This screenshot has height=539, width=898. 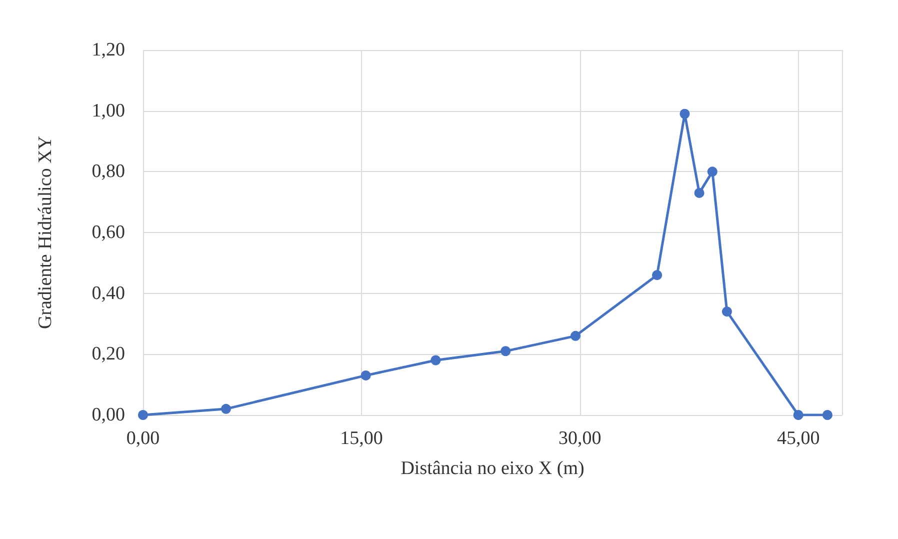 I want to click on y-tick-label: 1,00, so click(x=108, y=111).